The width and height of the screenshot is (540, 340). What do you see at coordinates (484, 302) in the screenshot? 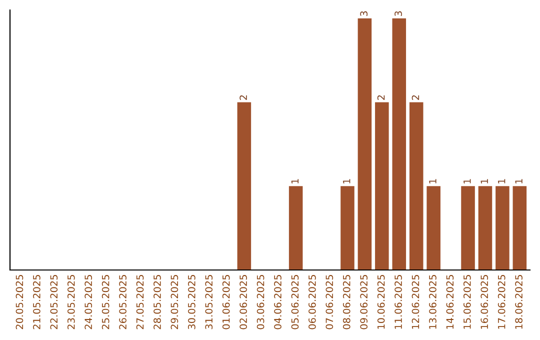
I see `x-tick-label: 16.06.2025` at bounding box center [484, 302].